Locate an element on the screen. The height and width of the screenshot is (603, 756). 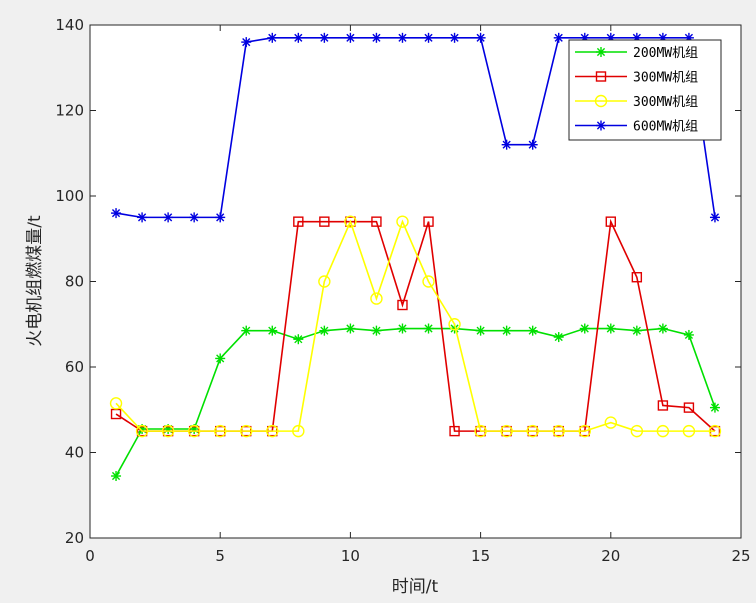
legend-item: 600MW机组 is located at coordinates (636, 127).